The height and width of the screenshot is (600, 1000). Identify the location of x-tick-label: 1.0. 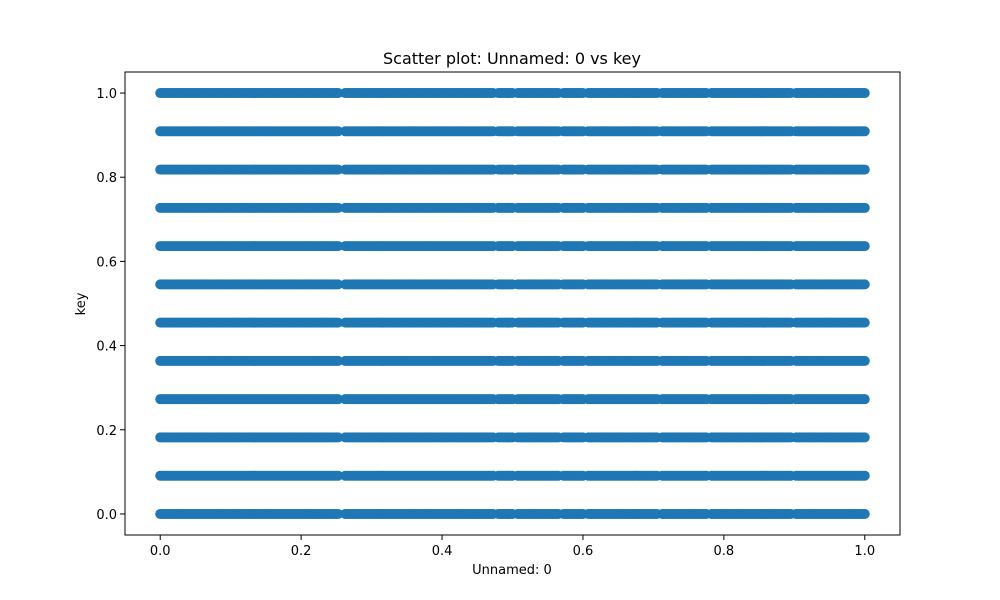
(864, 551).